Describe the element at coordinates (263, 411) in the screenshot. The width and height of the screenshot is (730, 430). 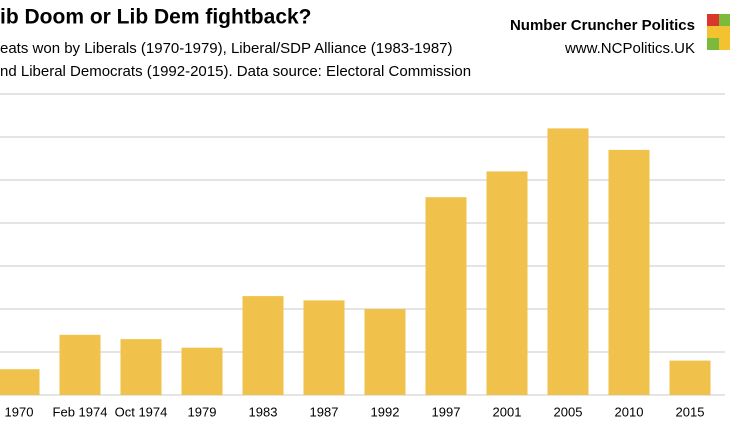
I see `x-tick-label: 1983` at that location.